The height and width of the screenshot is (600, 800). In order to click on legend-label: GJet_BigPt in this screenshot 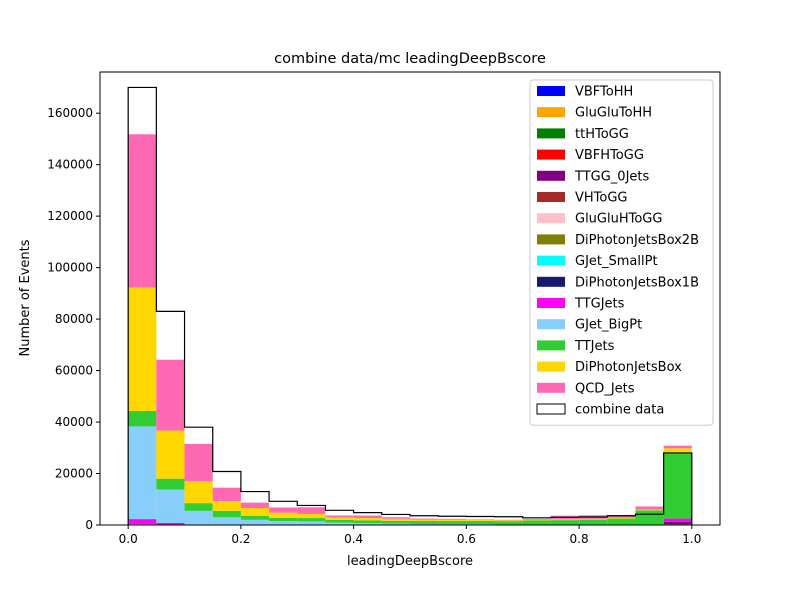, I will do `click(608, 325)`.